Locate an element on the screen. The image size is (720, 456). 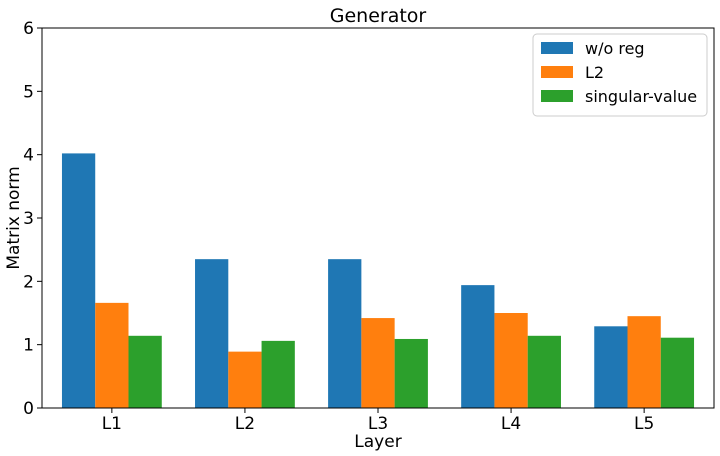
legend: w/o reg L2 singular-value is located at coordinates (620, 75).